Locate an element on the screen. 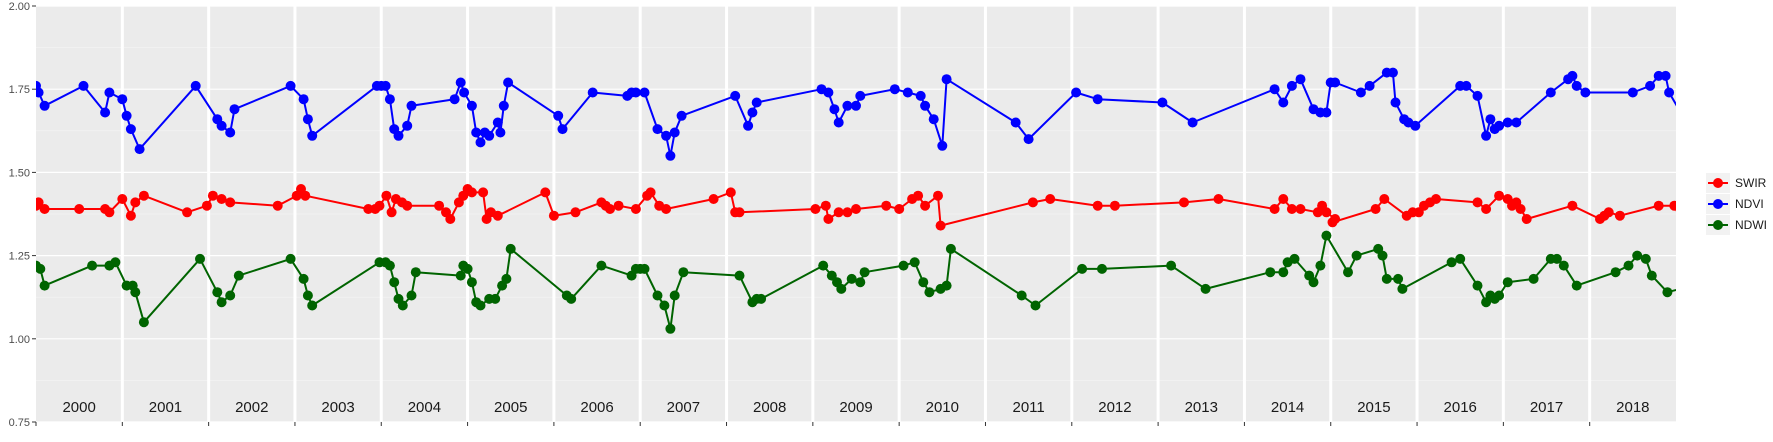 Image resolution: width=1773 pixels, height=442 pixels. legend-label-ndvi: NDVI is located at coordinates (1749, 204).